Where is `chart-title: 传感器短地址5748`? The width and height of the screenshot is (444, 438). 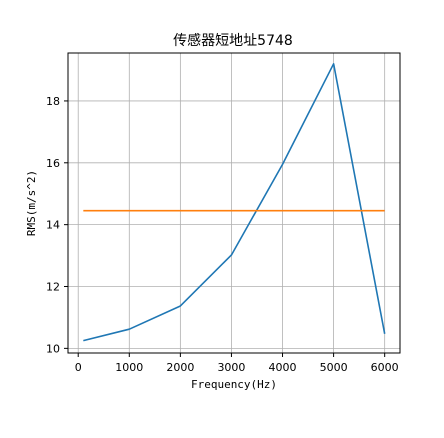
chart-title: 传感器短地址5748 is located at coordinates (233, 40).